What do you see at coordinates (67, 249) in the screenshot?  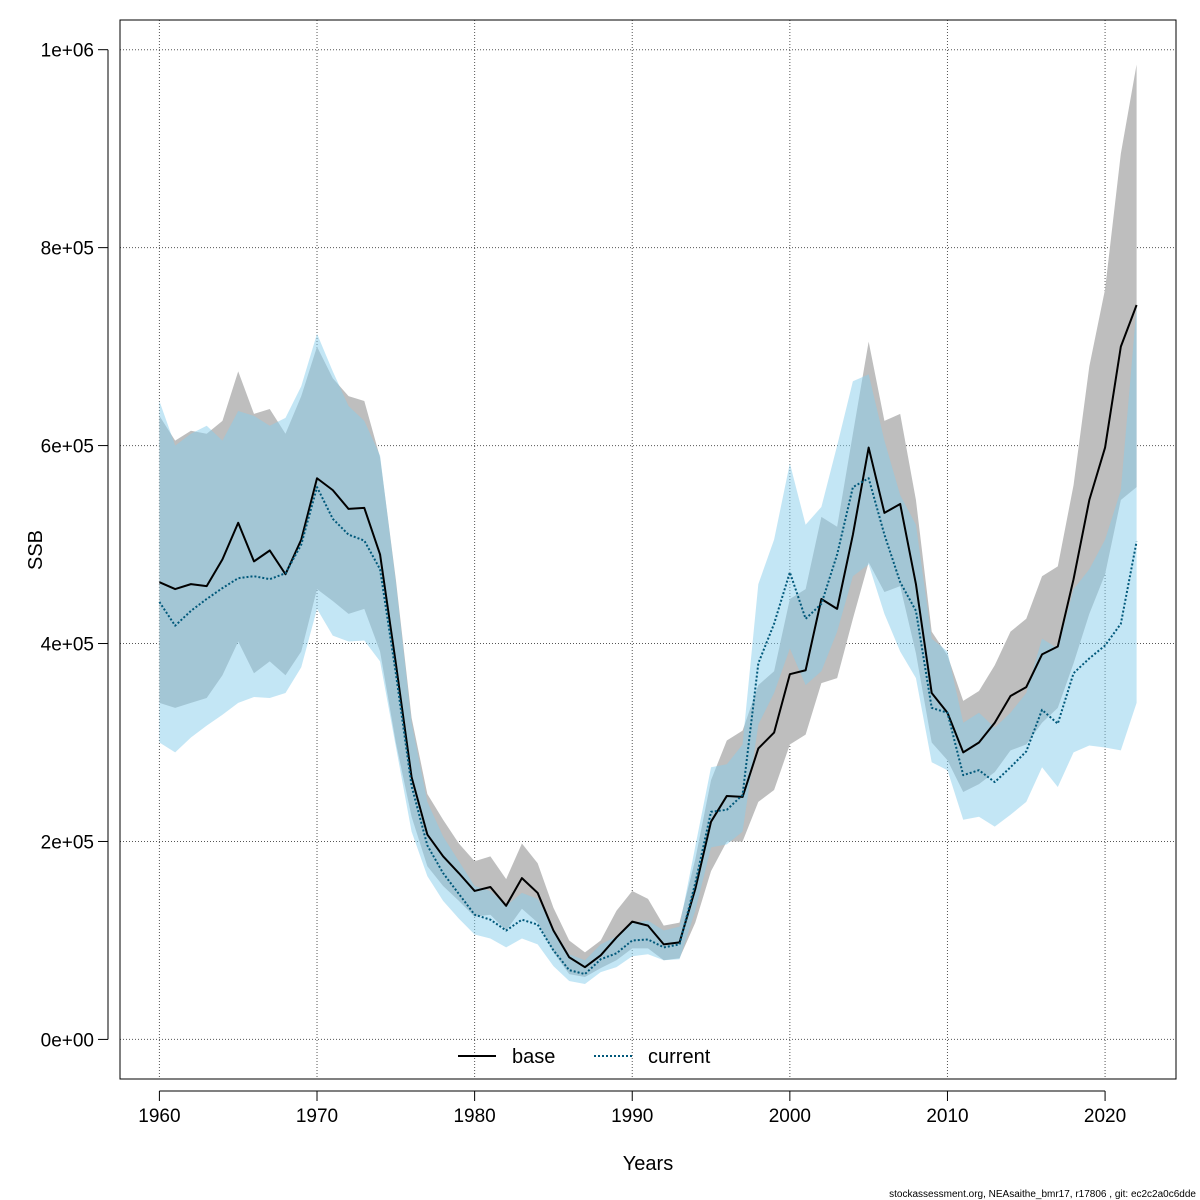 I see `y-tick-label: 8e+05` at bounding box center [67, 249].